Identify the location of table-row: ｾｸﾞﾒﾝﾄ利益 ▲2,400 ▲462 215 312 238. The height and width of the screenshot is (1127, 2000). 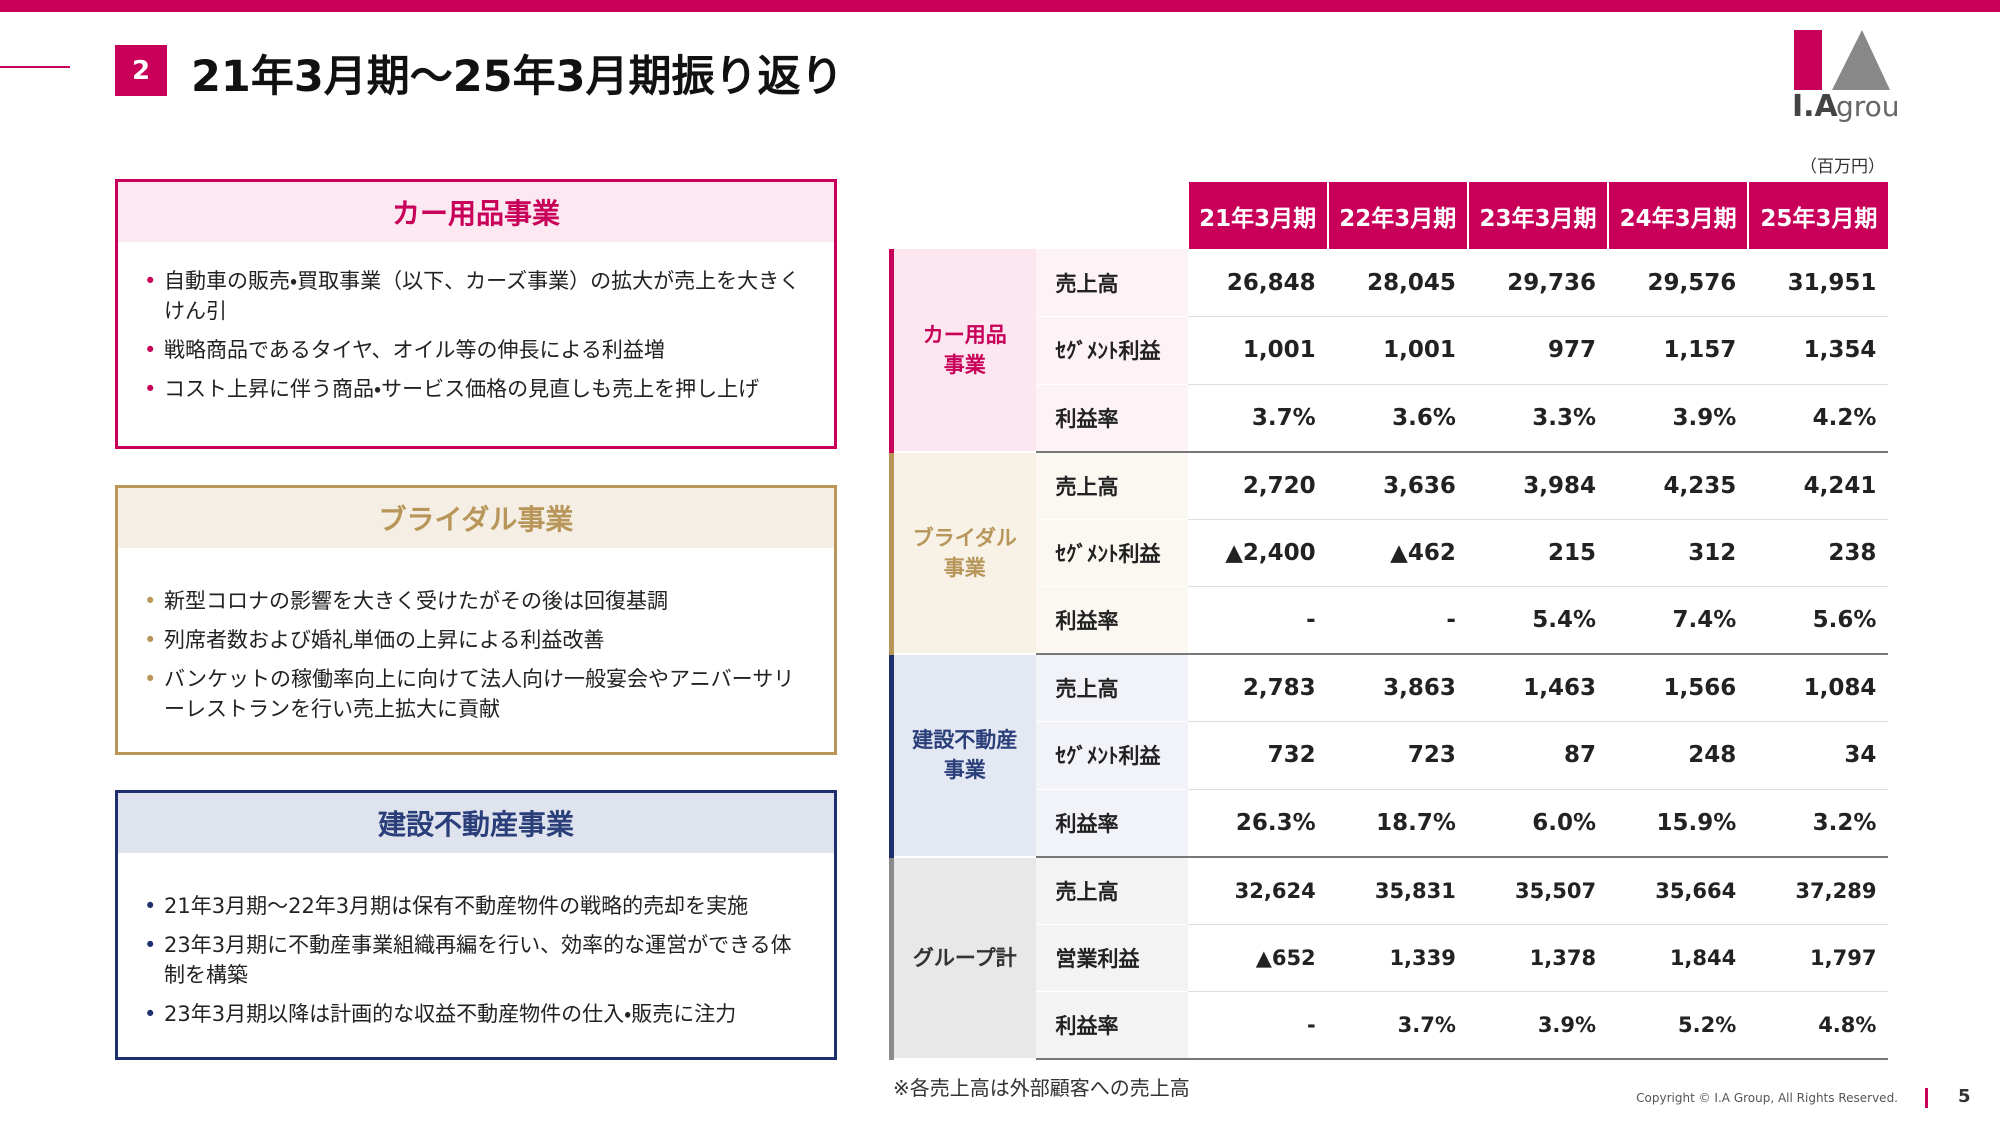
(1390, 553).